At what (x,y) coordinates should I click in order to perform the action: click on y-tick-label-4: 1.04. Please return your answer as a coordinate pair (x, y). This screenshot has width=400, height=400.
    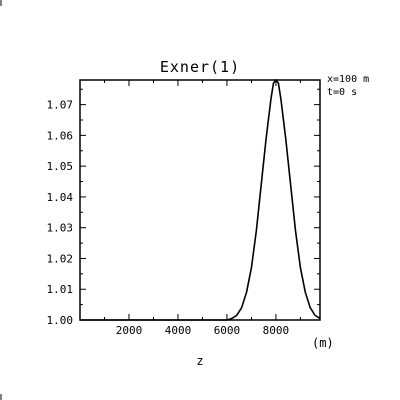
    Looking at the image, I should click on (60, 197).